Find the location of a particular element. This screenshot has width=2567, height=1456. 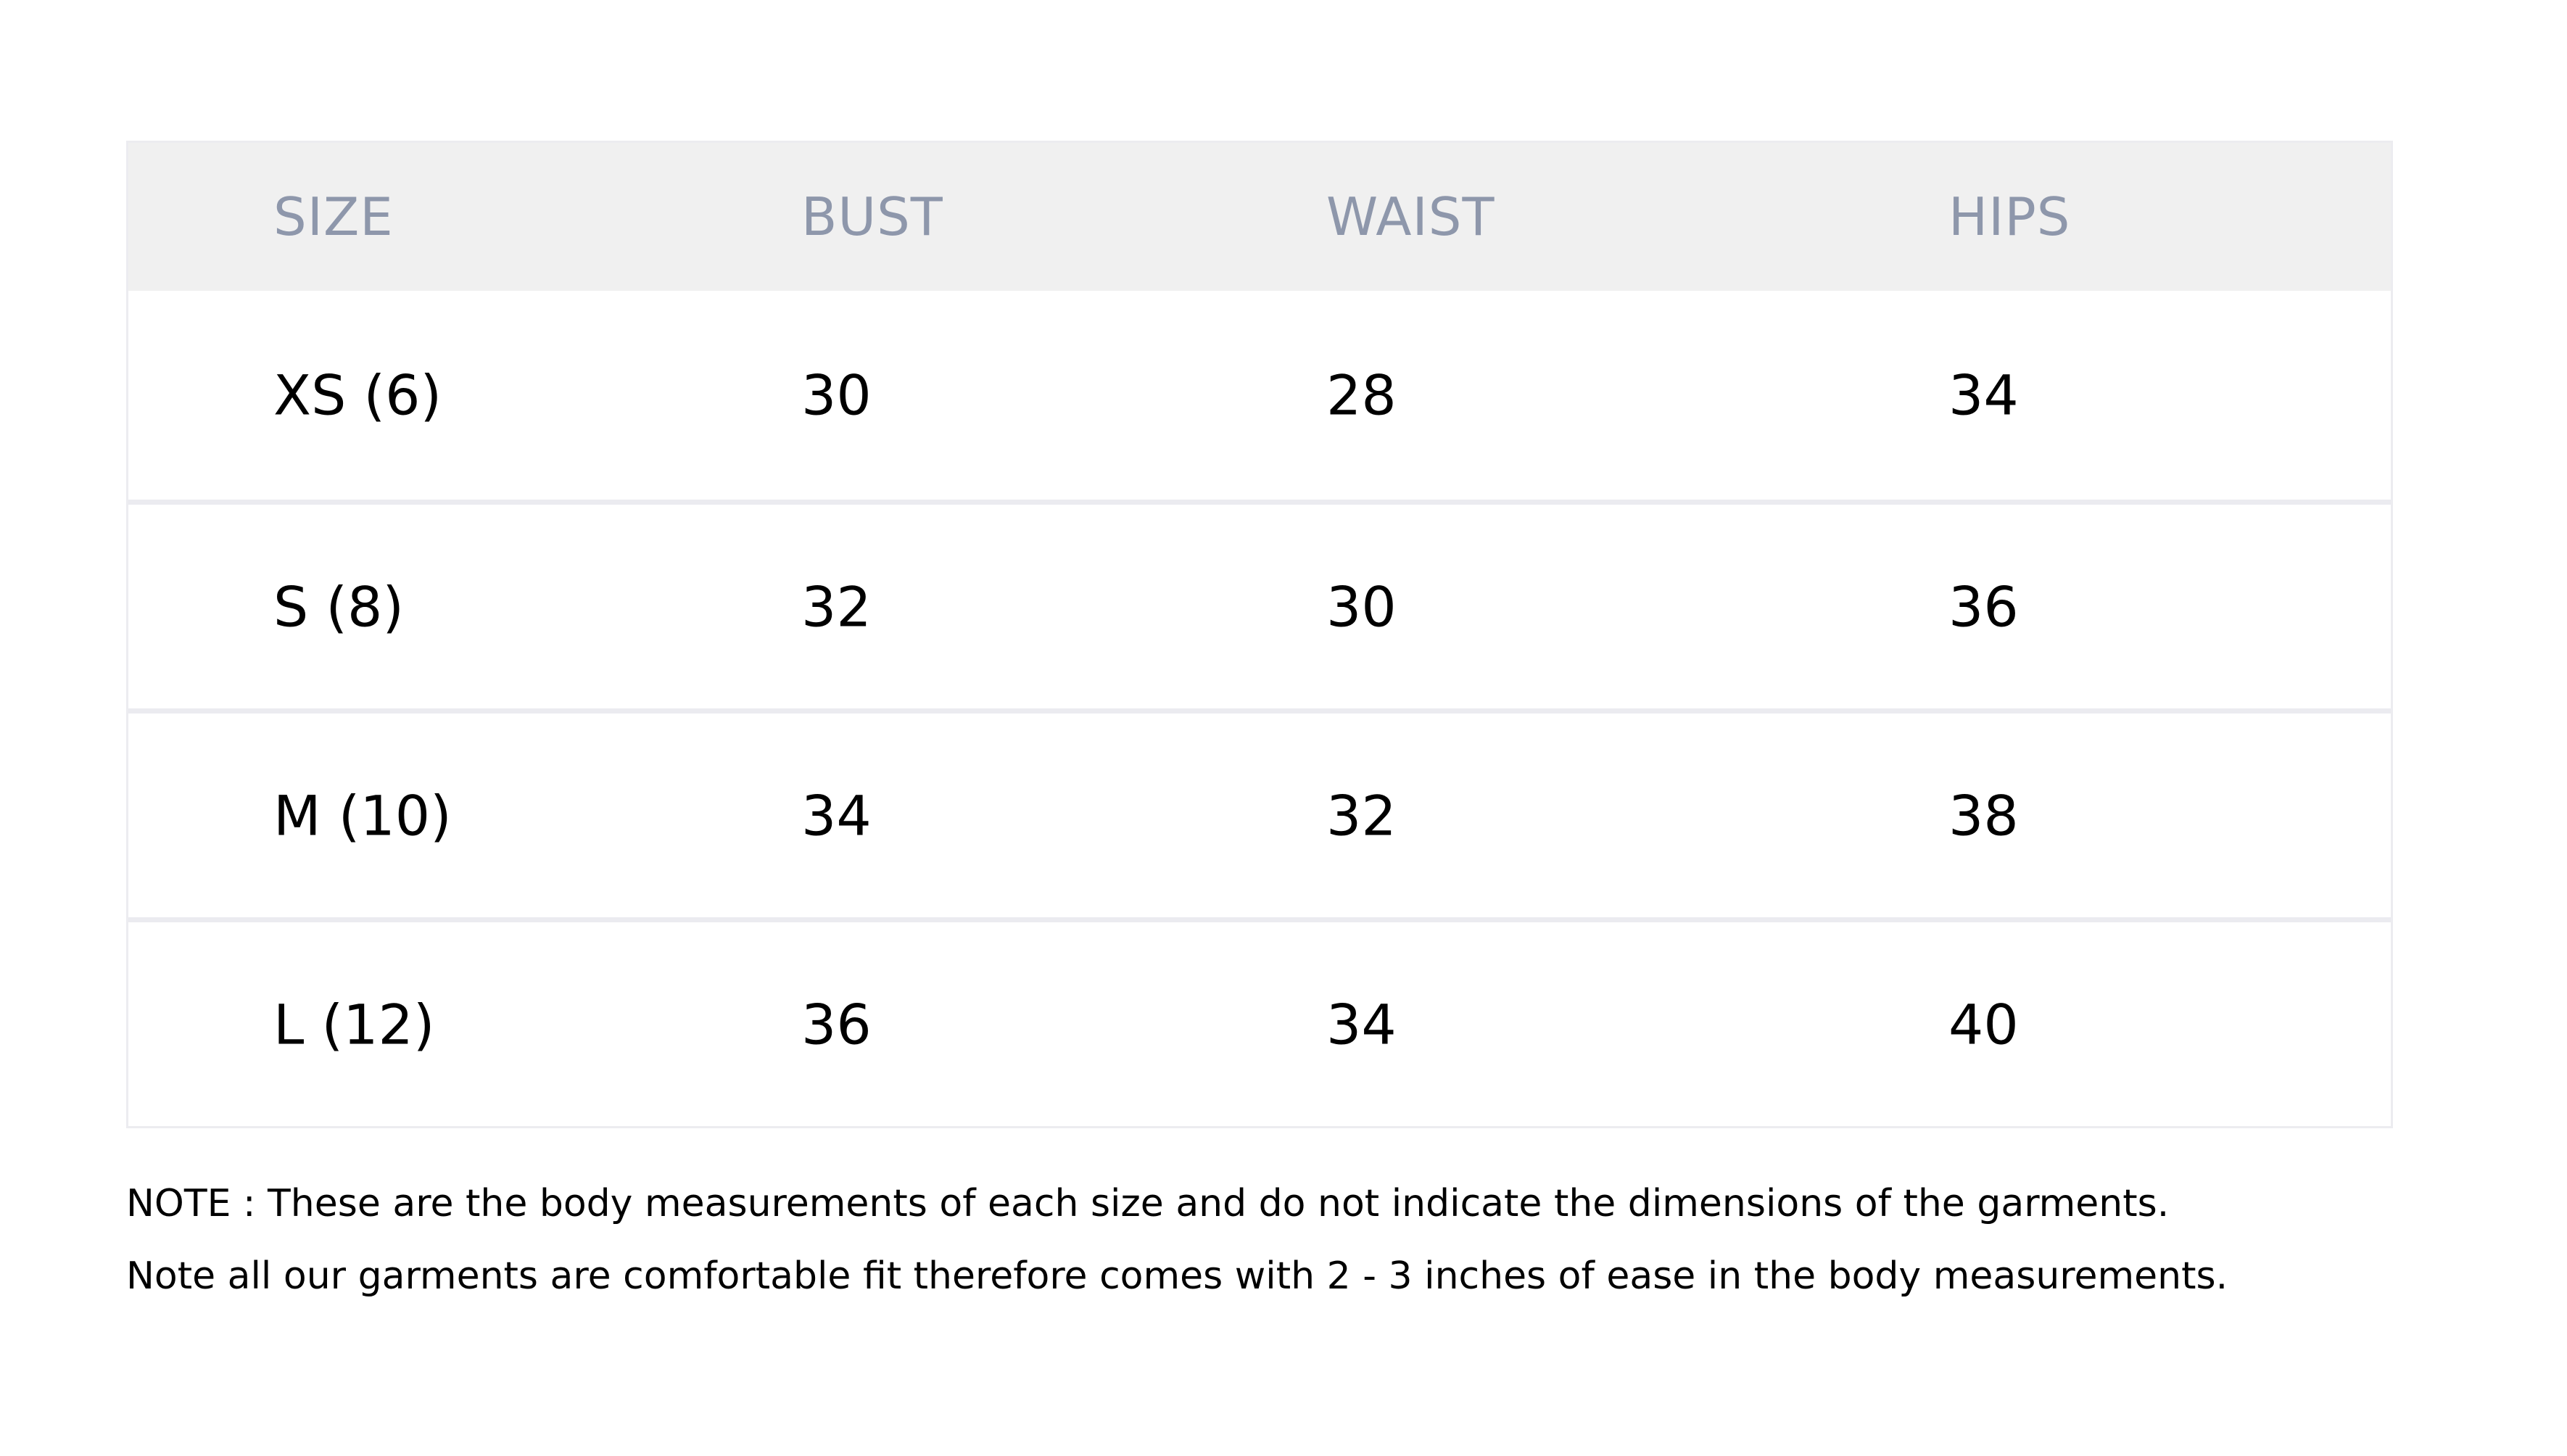

cell-bust: 32 is located at coordinates (836, 606).